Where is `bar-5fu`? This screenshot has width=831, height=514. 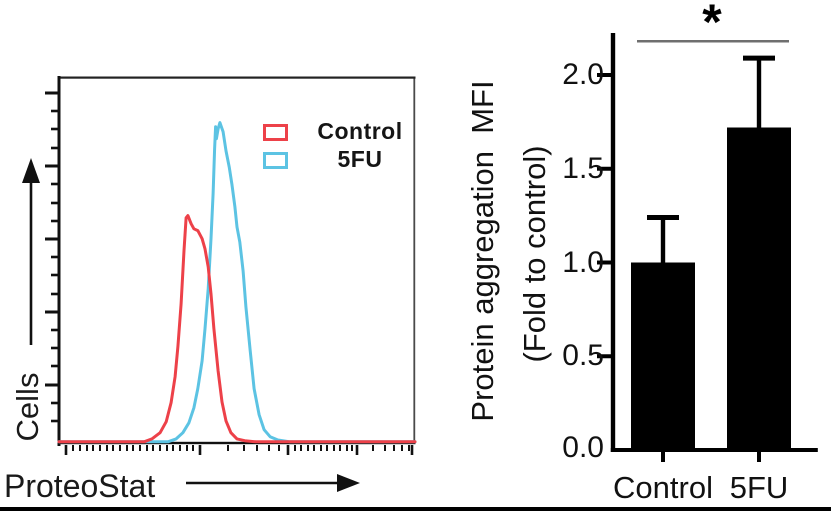 bar-5fu is located at coordinates (759, 288).